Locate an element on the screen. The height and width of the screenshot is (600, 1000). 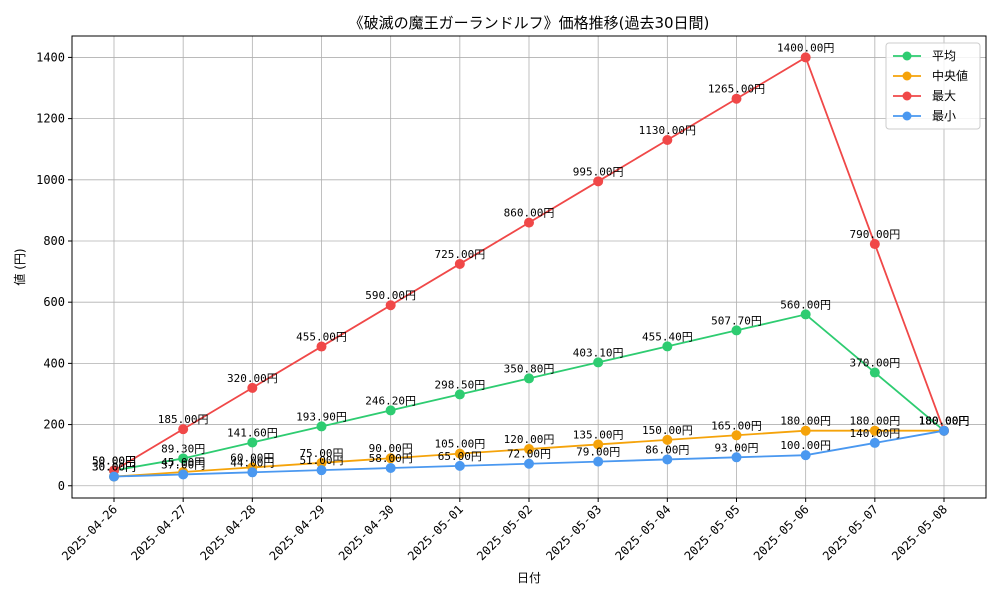
data-label: 185.00円 is located at coordinates (183, 419).